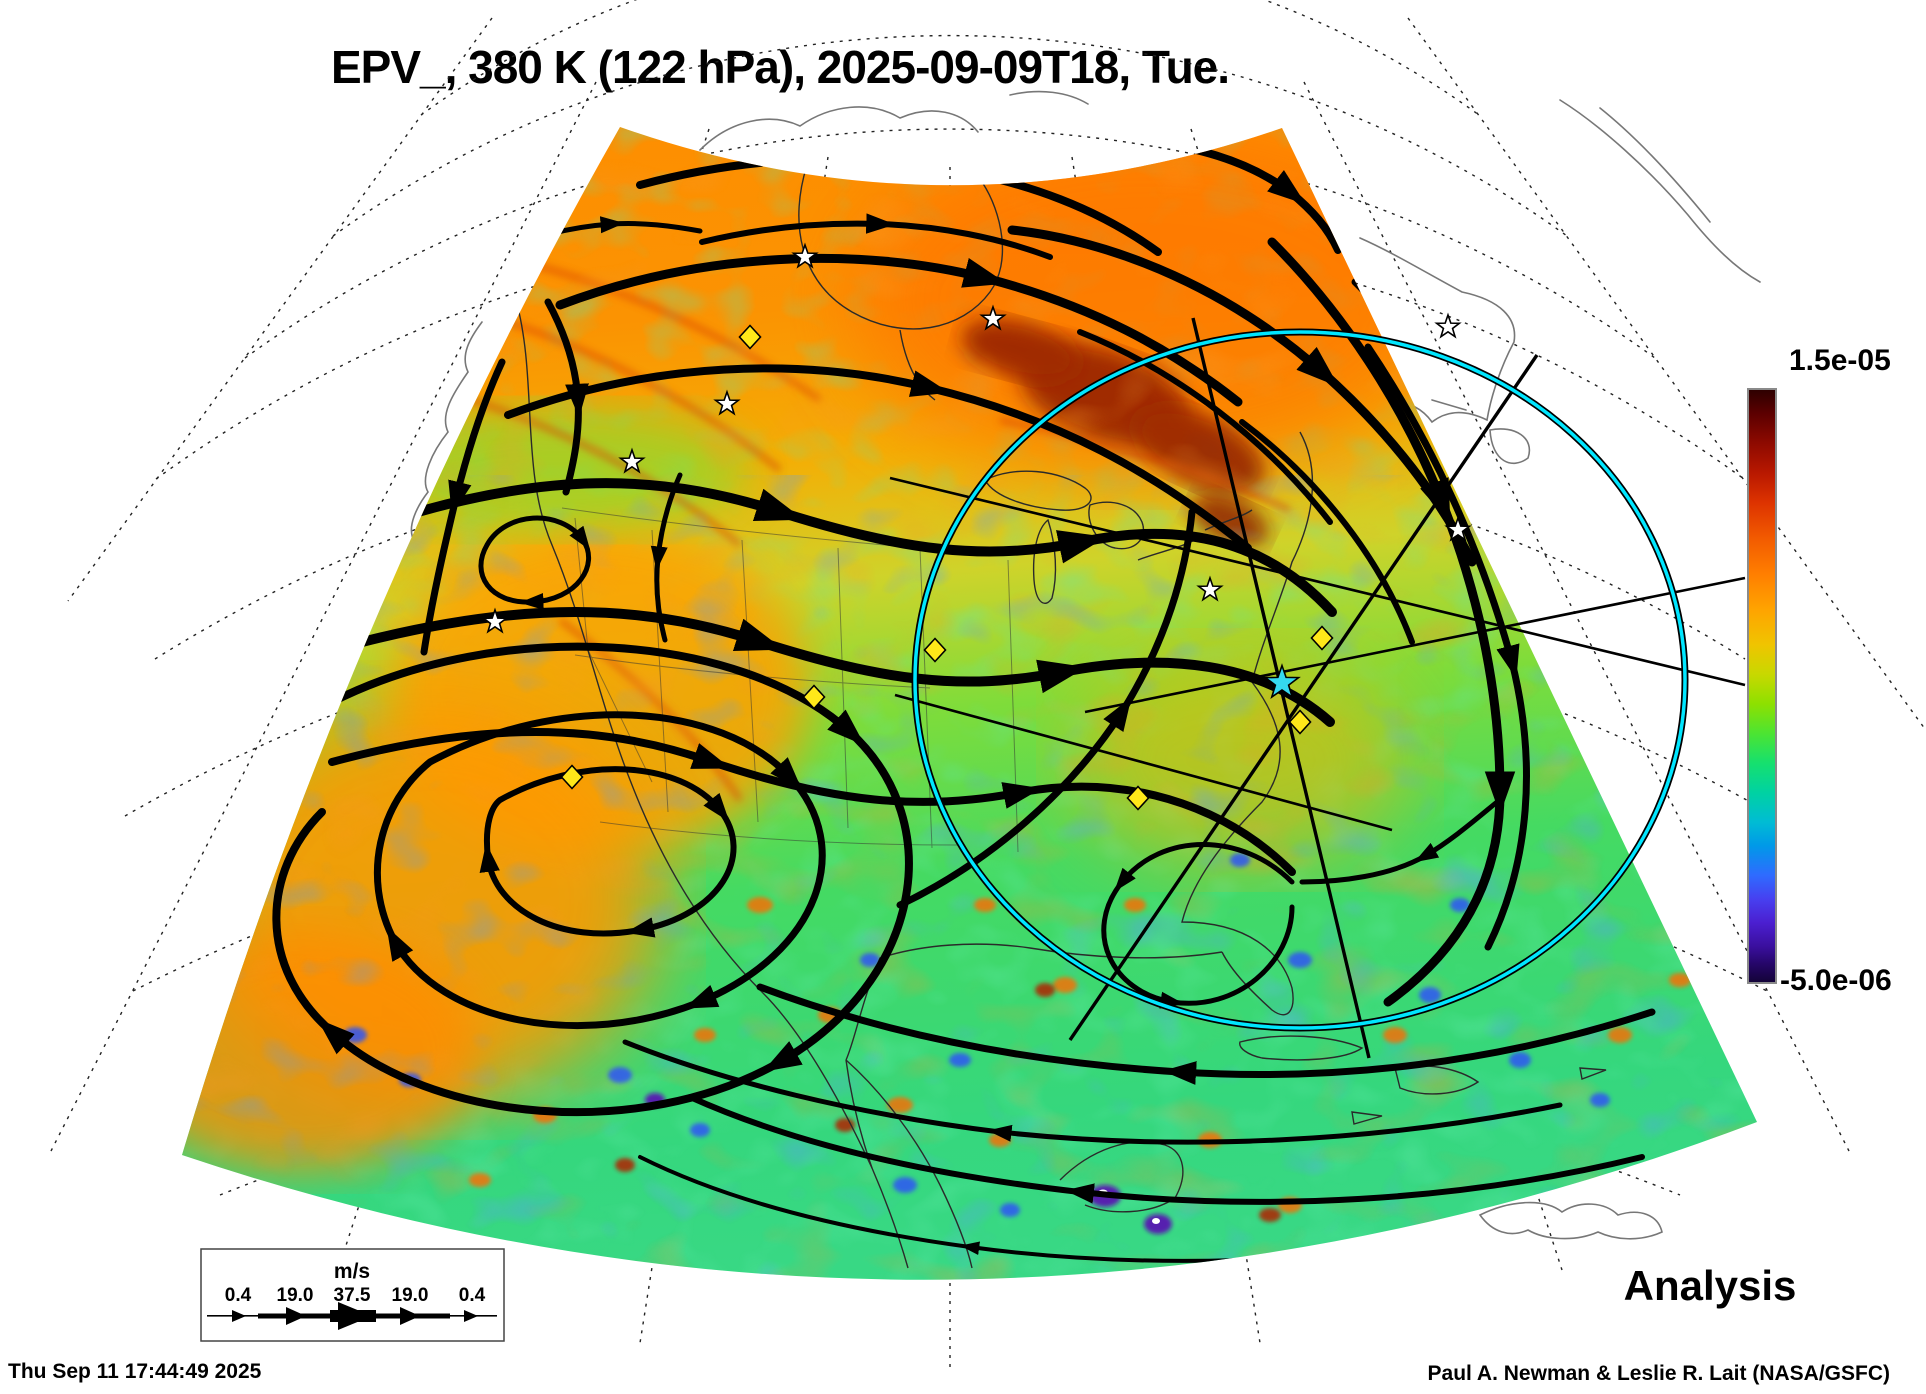 Image resolution: width=1926 pixels, height=1394 pixels. Describe the element at coordinates (1836, 980) in the screenshot. I see `colorbar-min-label: -5.0e-06` at that location.